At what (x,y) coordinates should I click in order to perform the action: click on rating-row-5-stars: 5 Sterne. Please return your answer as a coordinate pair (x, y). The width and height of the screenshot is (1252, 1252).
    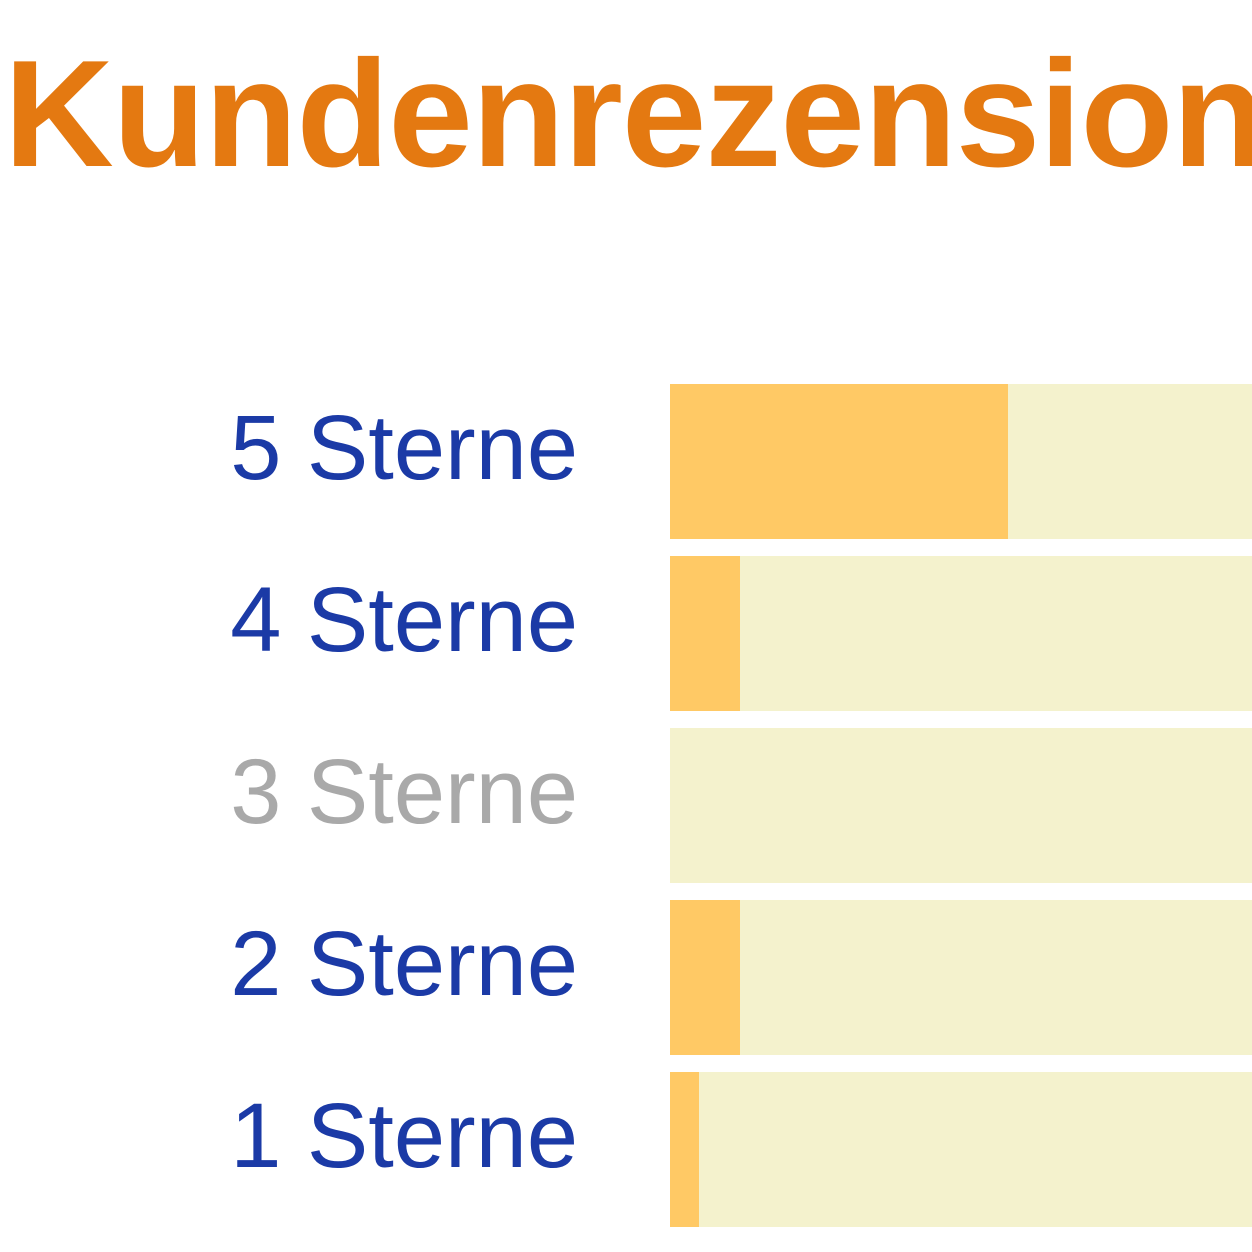
    Looking at the image, I should click on (626, 461).